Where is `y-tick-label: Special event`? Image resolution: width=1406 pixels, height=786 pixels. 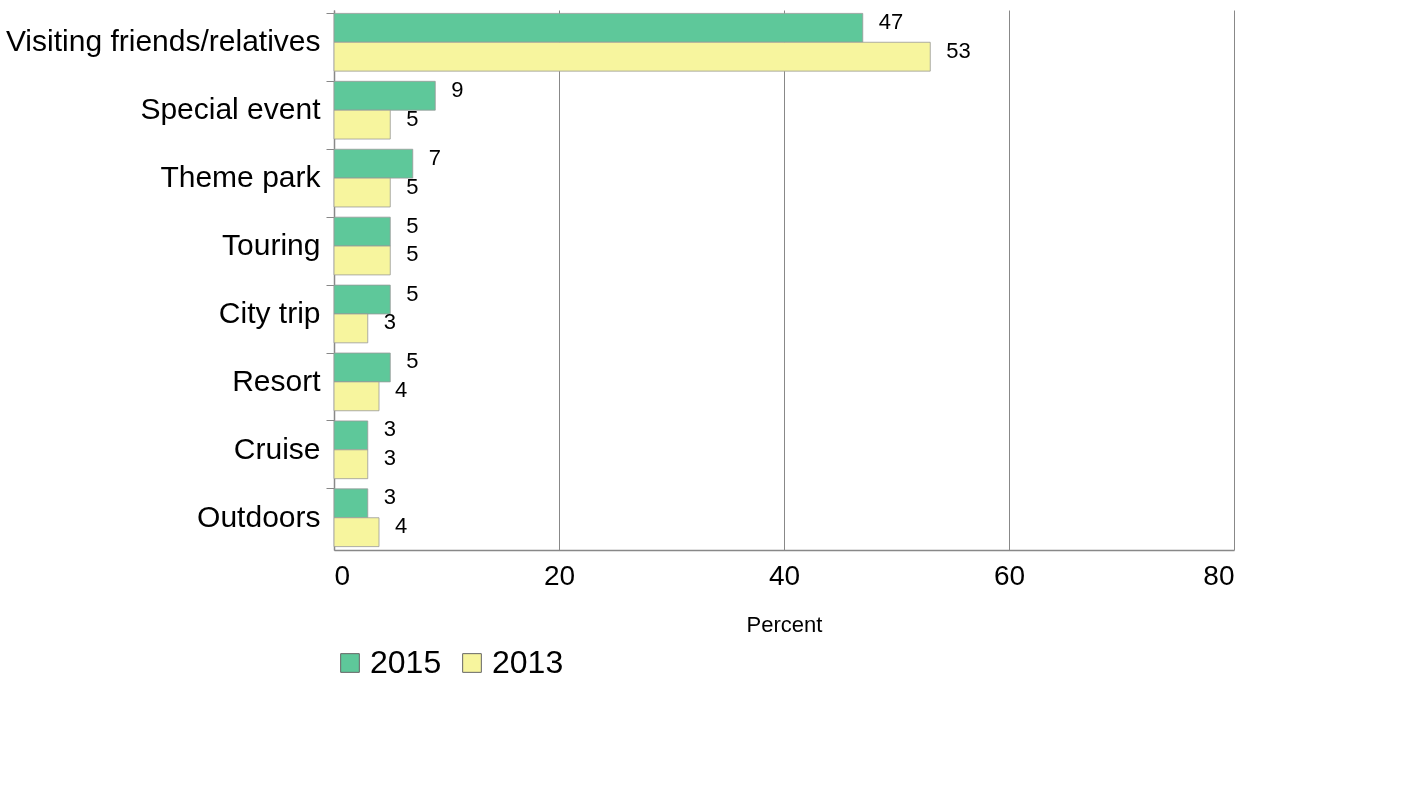 y-tick-label: Special event is located at coordinates (231, 109).